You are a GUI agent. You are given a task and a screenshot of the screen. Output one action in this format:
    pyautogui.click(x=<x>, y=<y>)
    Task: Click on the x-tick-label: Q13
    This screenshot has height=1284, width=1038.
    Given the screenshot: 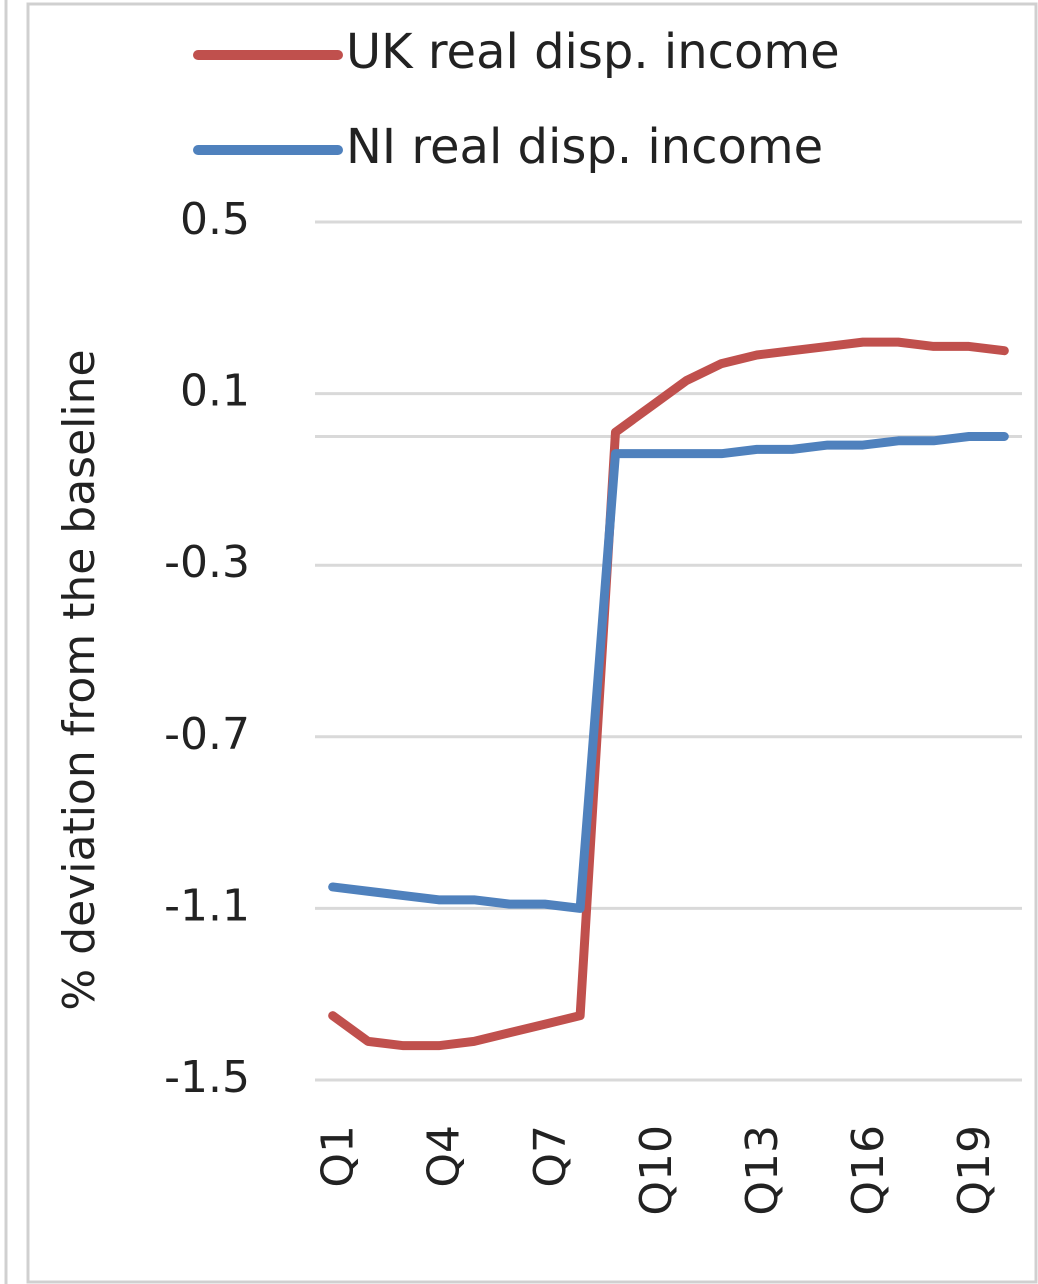 What is the action you would take?
    pyautogui.click(x=762, y=1170)
    